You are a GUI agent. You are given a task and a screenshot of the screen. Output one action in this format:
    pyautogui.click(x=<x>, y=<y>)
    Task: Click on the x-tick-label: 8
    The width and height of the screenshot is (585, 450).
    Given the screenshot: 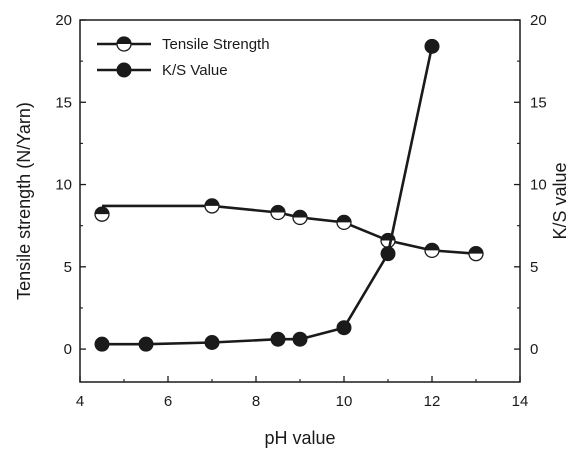 What is the action you would take?
    pyautogui.click(x=256, y=401)
    